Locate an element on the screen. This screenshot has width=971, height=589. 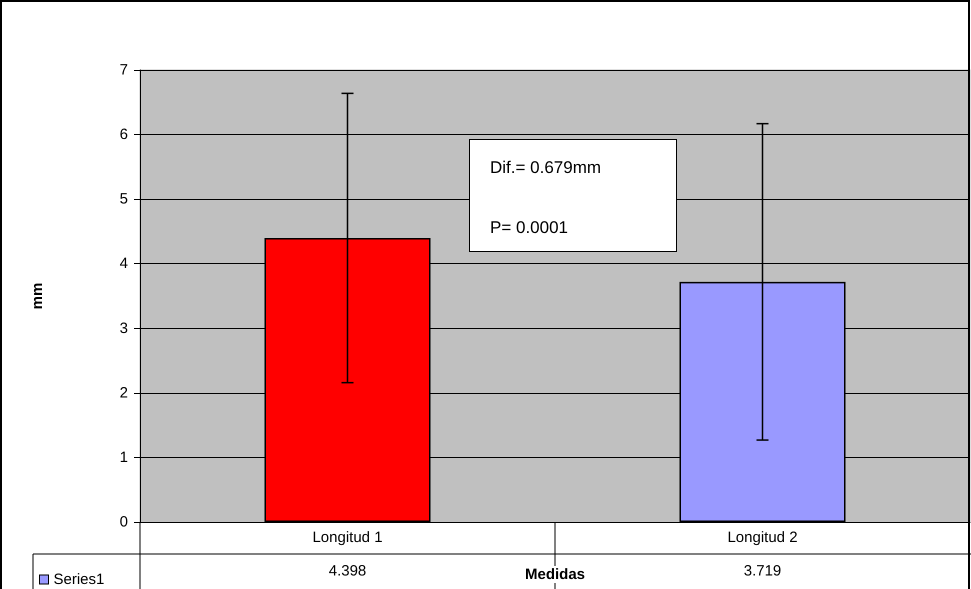
data-label: 4.398 is located at coordinates (347, 571).